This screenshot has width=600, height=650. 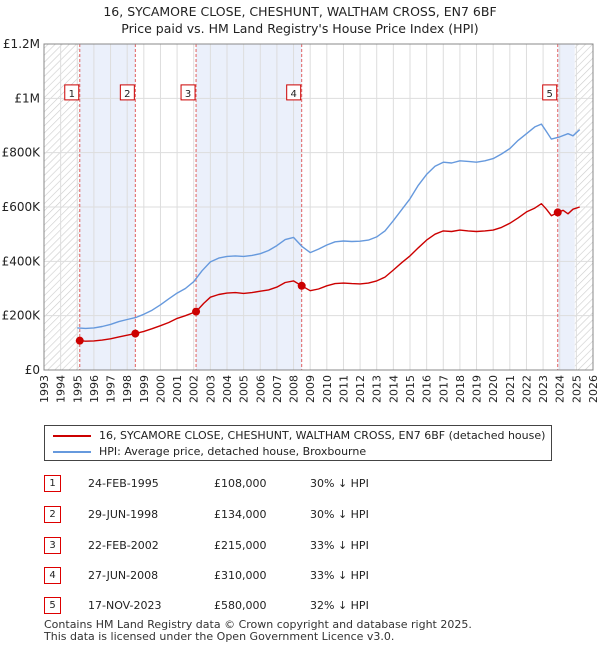 What do you see at coordinates (339, 605) in the screenshot?
I see `transaction-hpi-diff: 32% ↓ HPI` at bounding box center [339, 605].